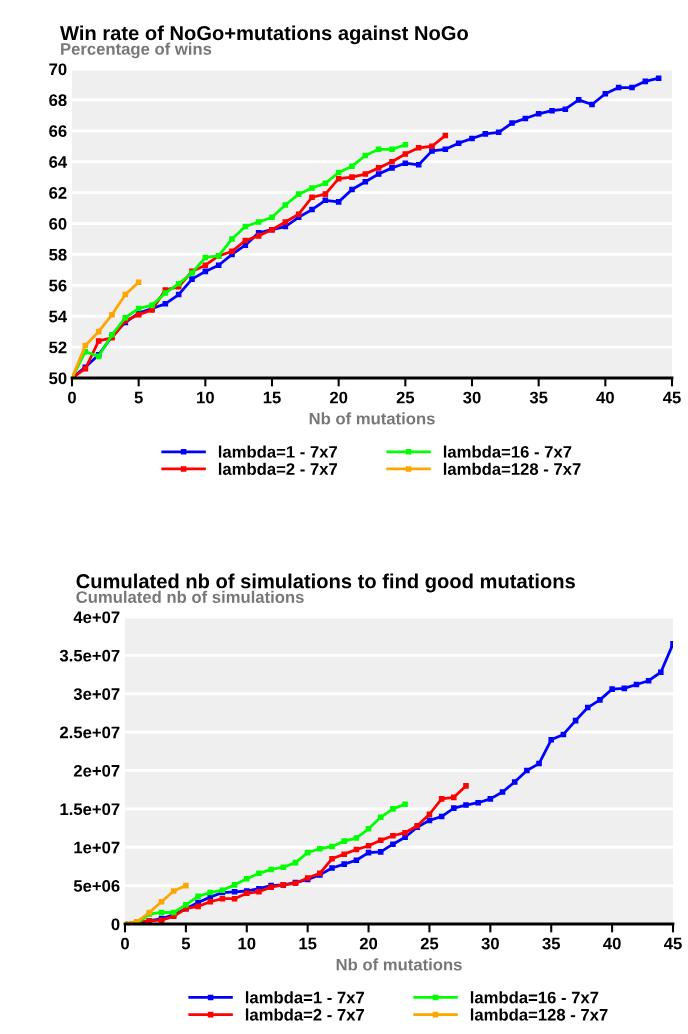 This screenshot has width=688, height=1034. Describe the element at coordinates (58, 285) in the screenshot. I see `y-tick-label: 56` at that location.